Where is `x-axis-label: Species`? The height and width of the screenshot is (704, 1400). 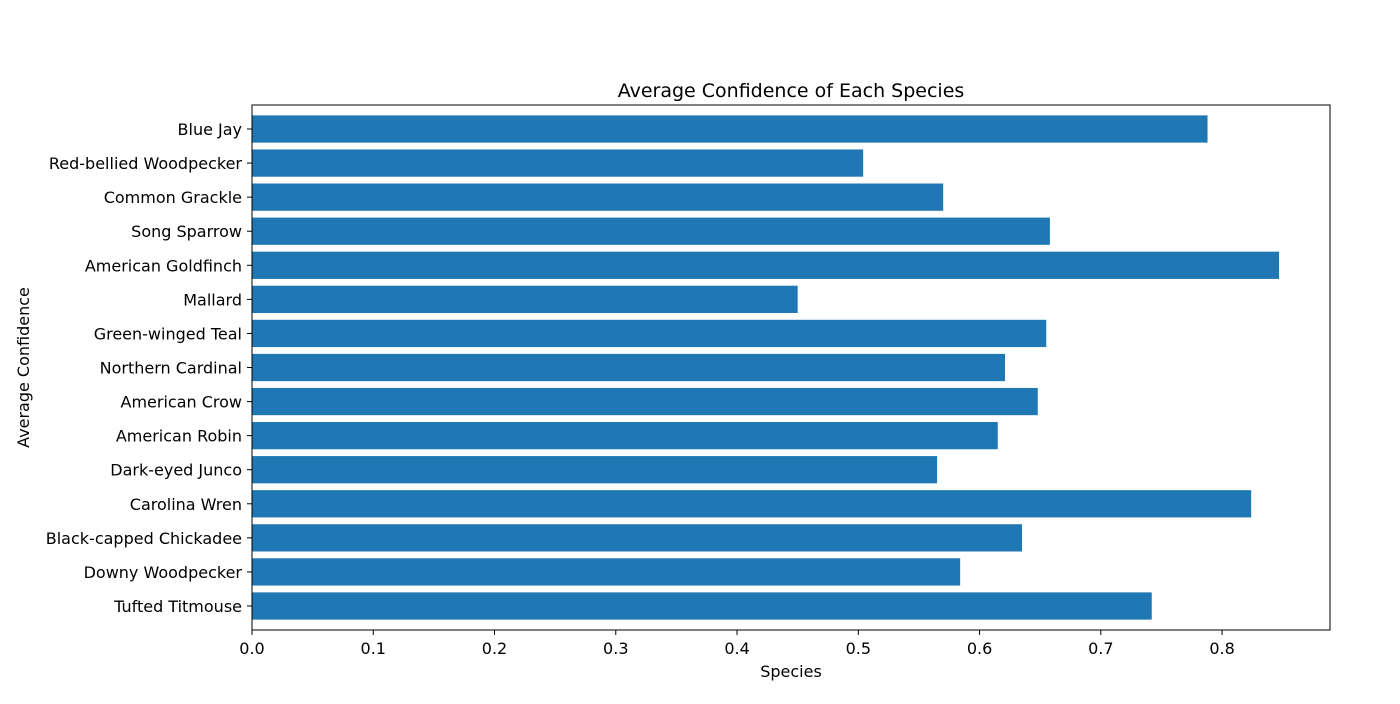
x-axis-label: Species is located at coordinates (791, 671).